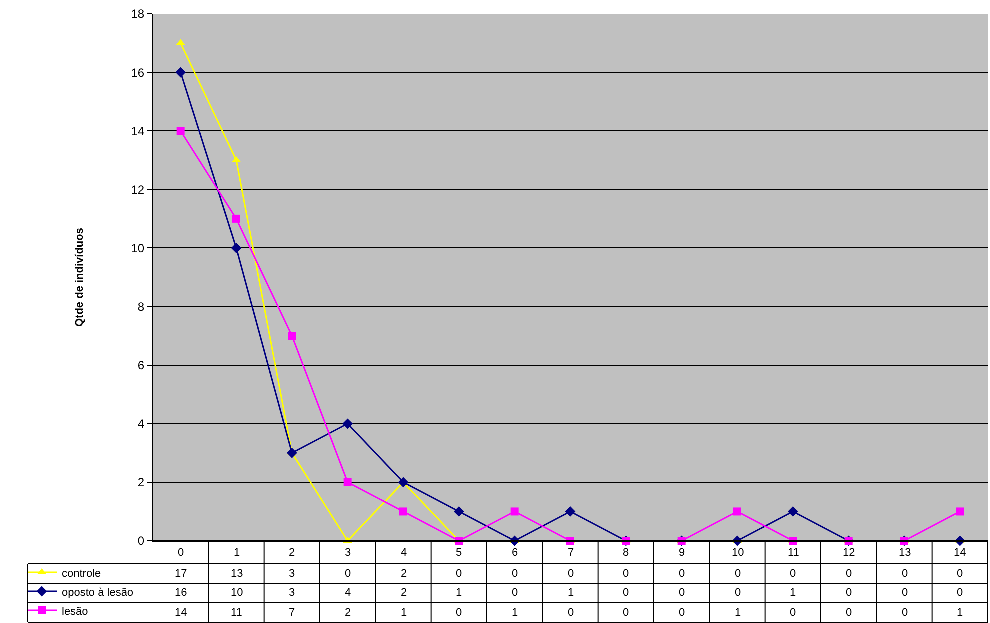 Image resolution: width=990 pixels, height=623 pixels. I want to click on x-tick-label: 0, so click(181, 553).